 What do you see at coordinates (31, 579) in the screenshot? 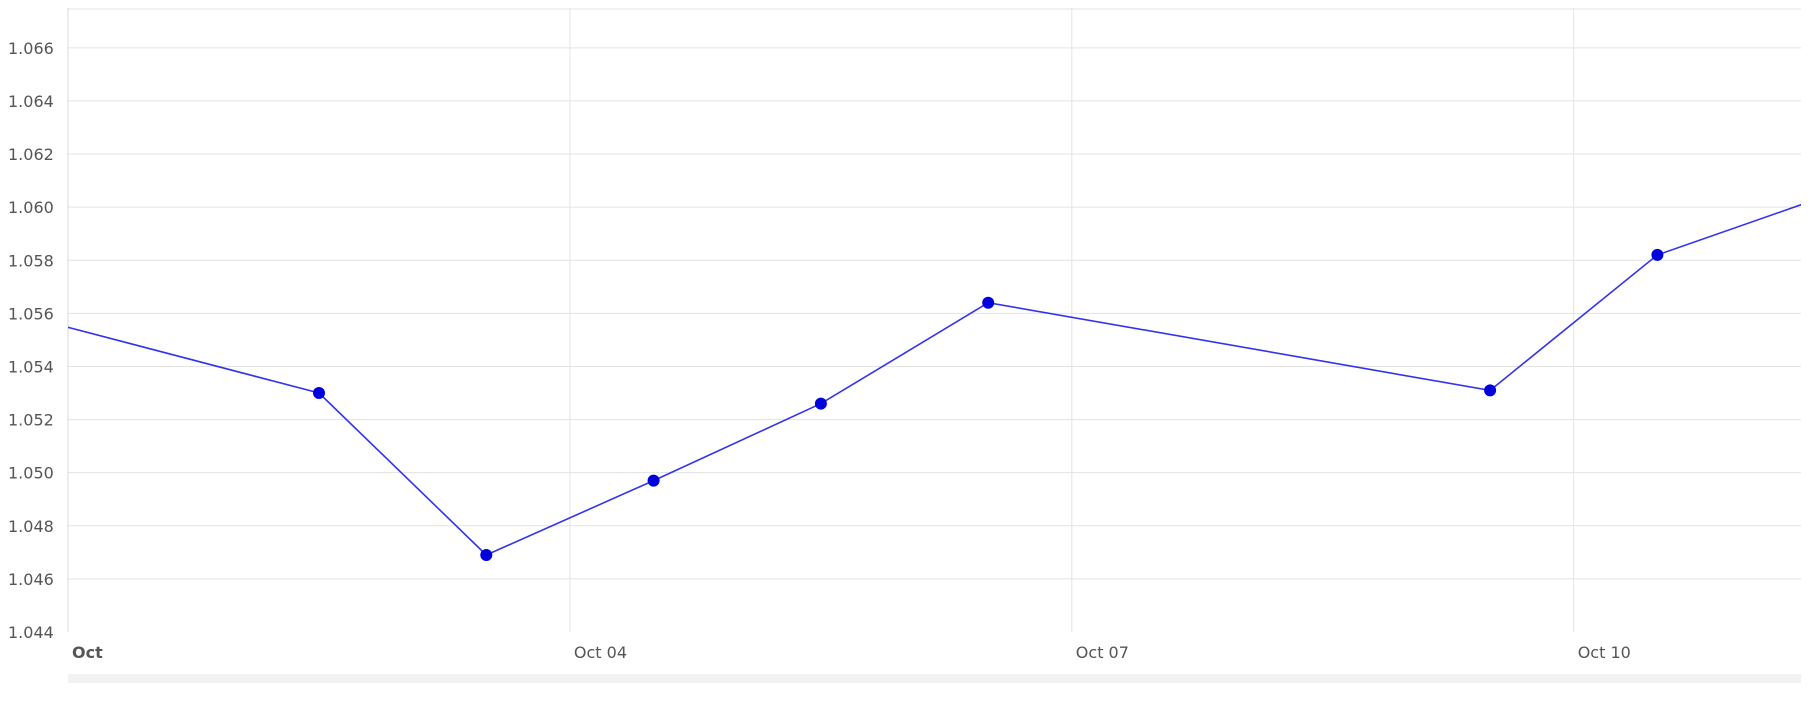
I see `y-tick-label: 1.046` at bounding box center [31, 579].